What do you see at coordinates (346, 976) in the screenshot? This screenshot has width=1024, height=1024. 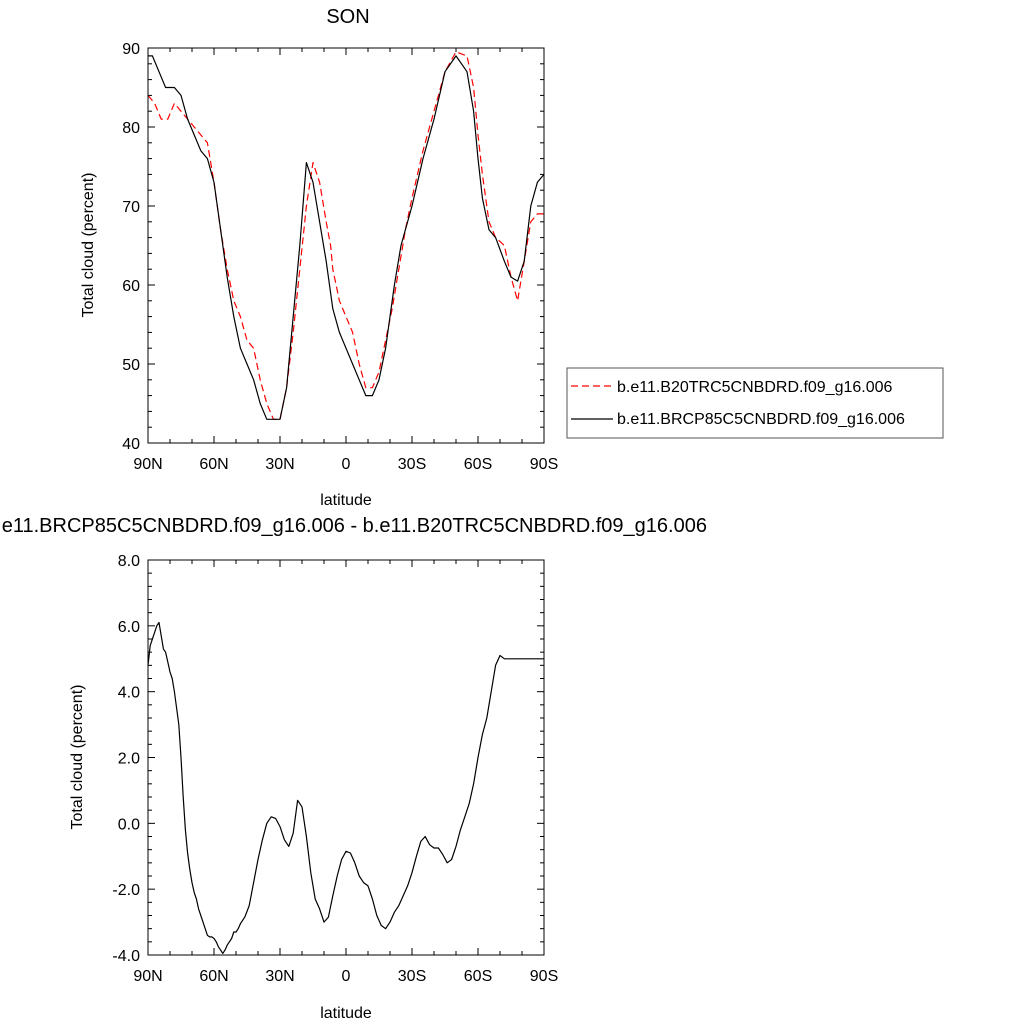 I see `bottom-x-tick-label: 0` at bounding box center [346, 976].